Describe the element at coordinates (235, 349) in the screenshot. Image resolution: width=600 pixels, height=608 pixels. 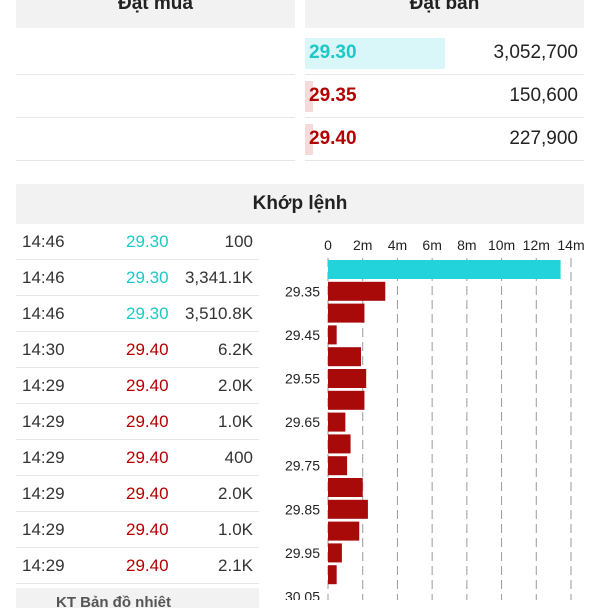
I see `trade-volume: 6.2K` at that location.